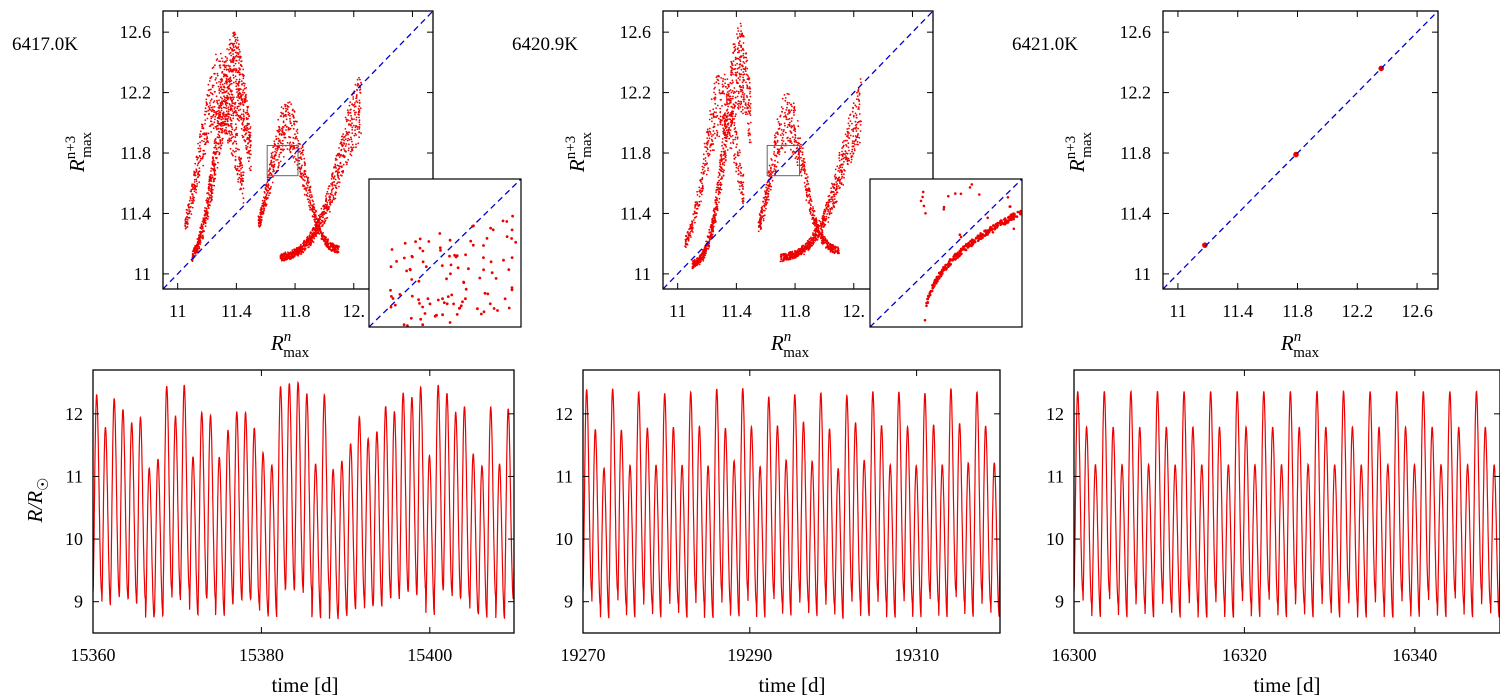  I want to click on identity-diagonal, so click(298, 150).